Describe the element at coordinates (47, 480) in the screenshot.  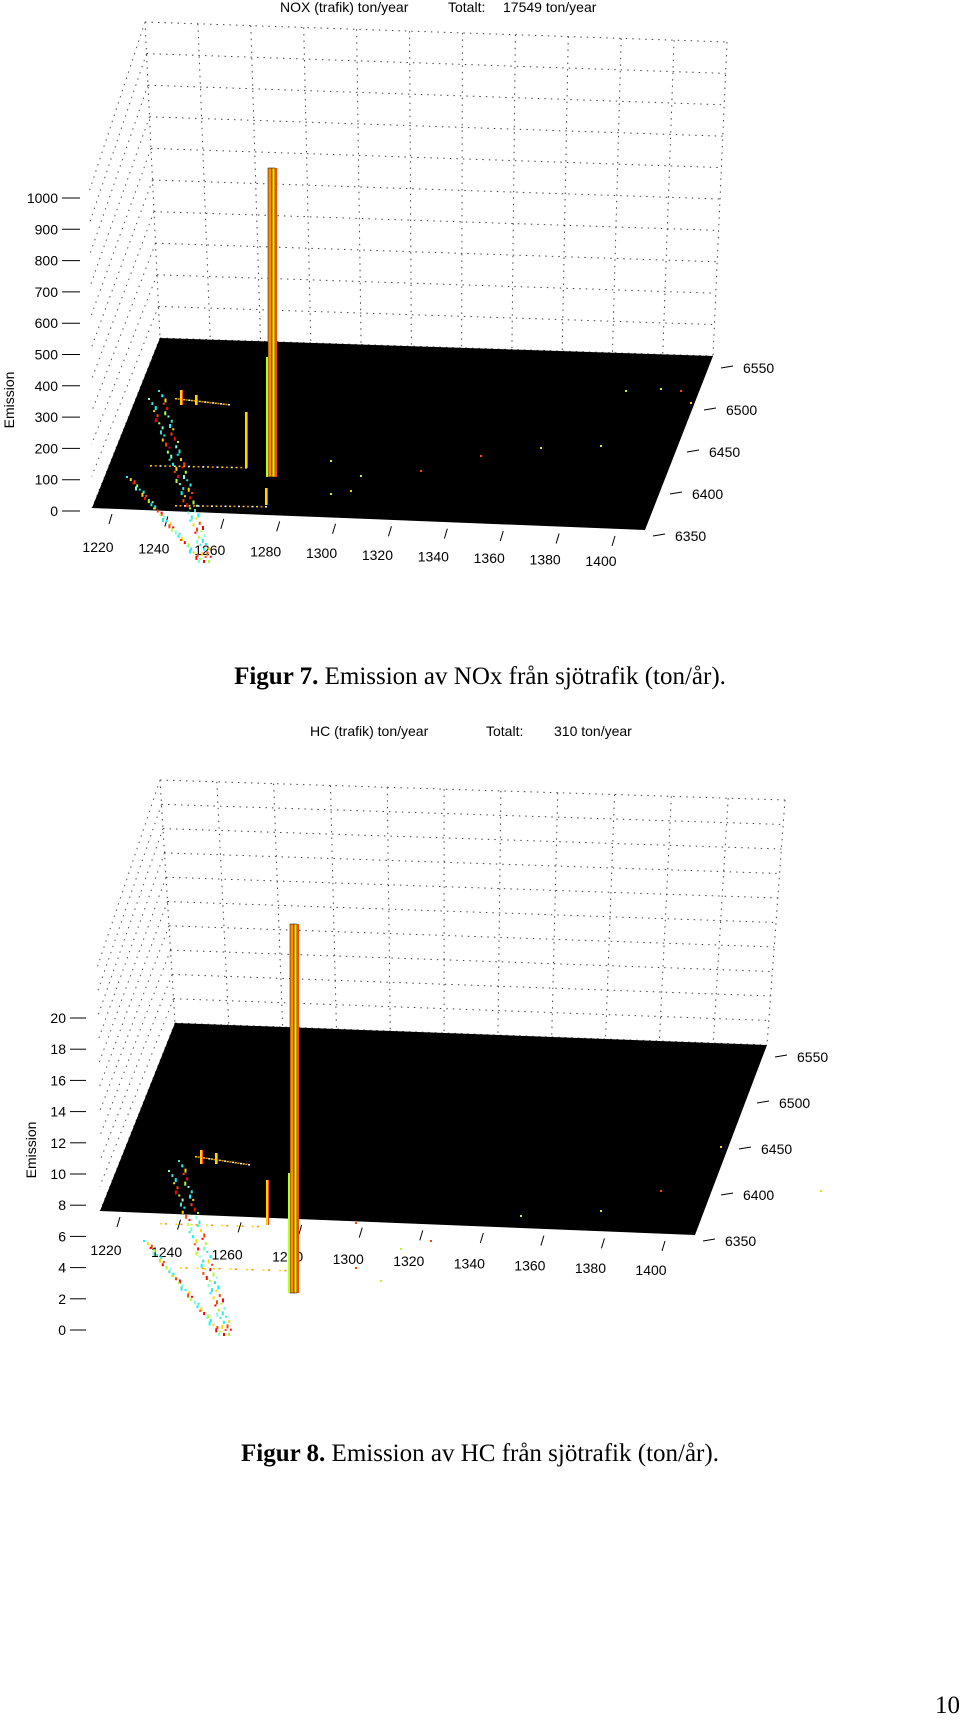
I see `z-tick-label: 100` at that location.